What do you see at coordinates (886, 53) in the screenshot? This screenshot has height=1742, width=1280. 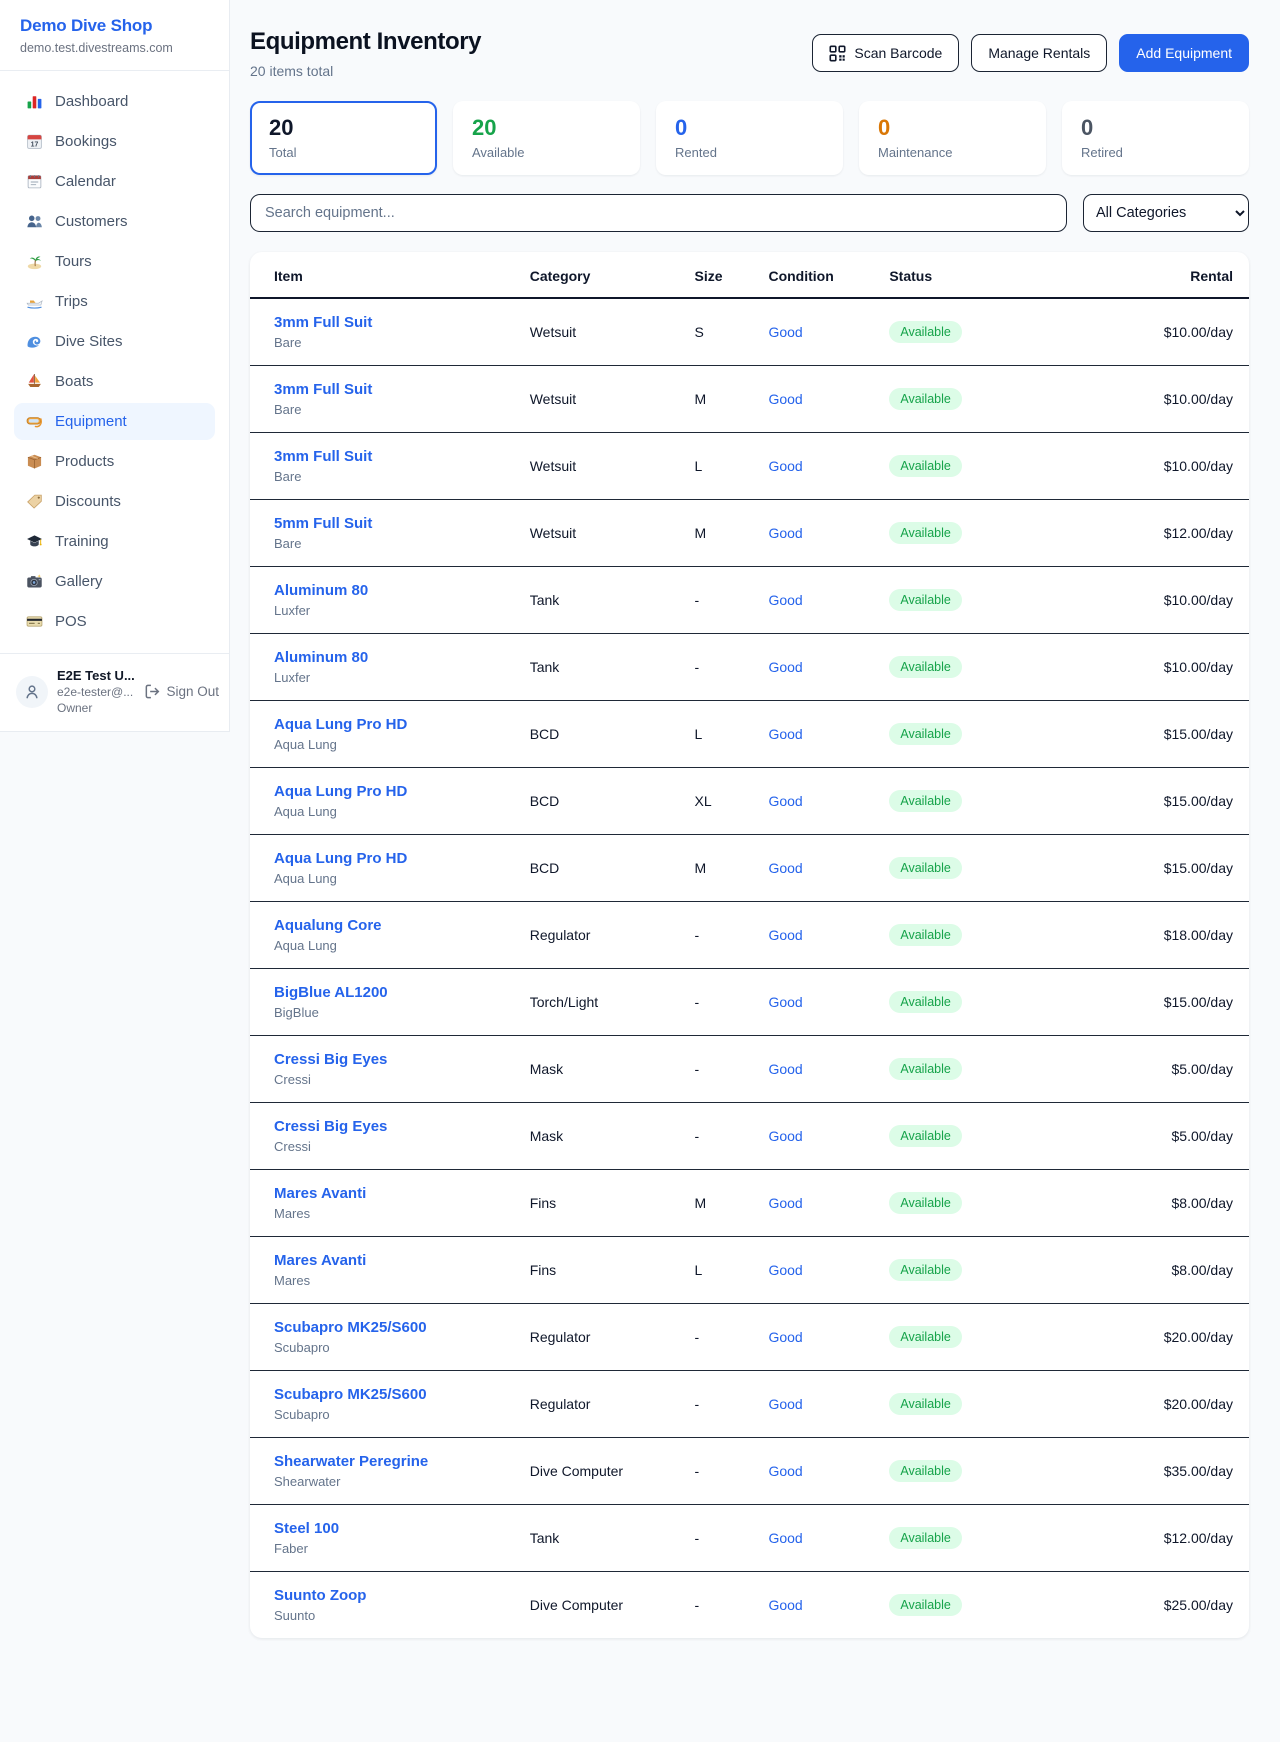 I see `scan-barcode-button: Scan Barcode` at bounding box center [886, 53].